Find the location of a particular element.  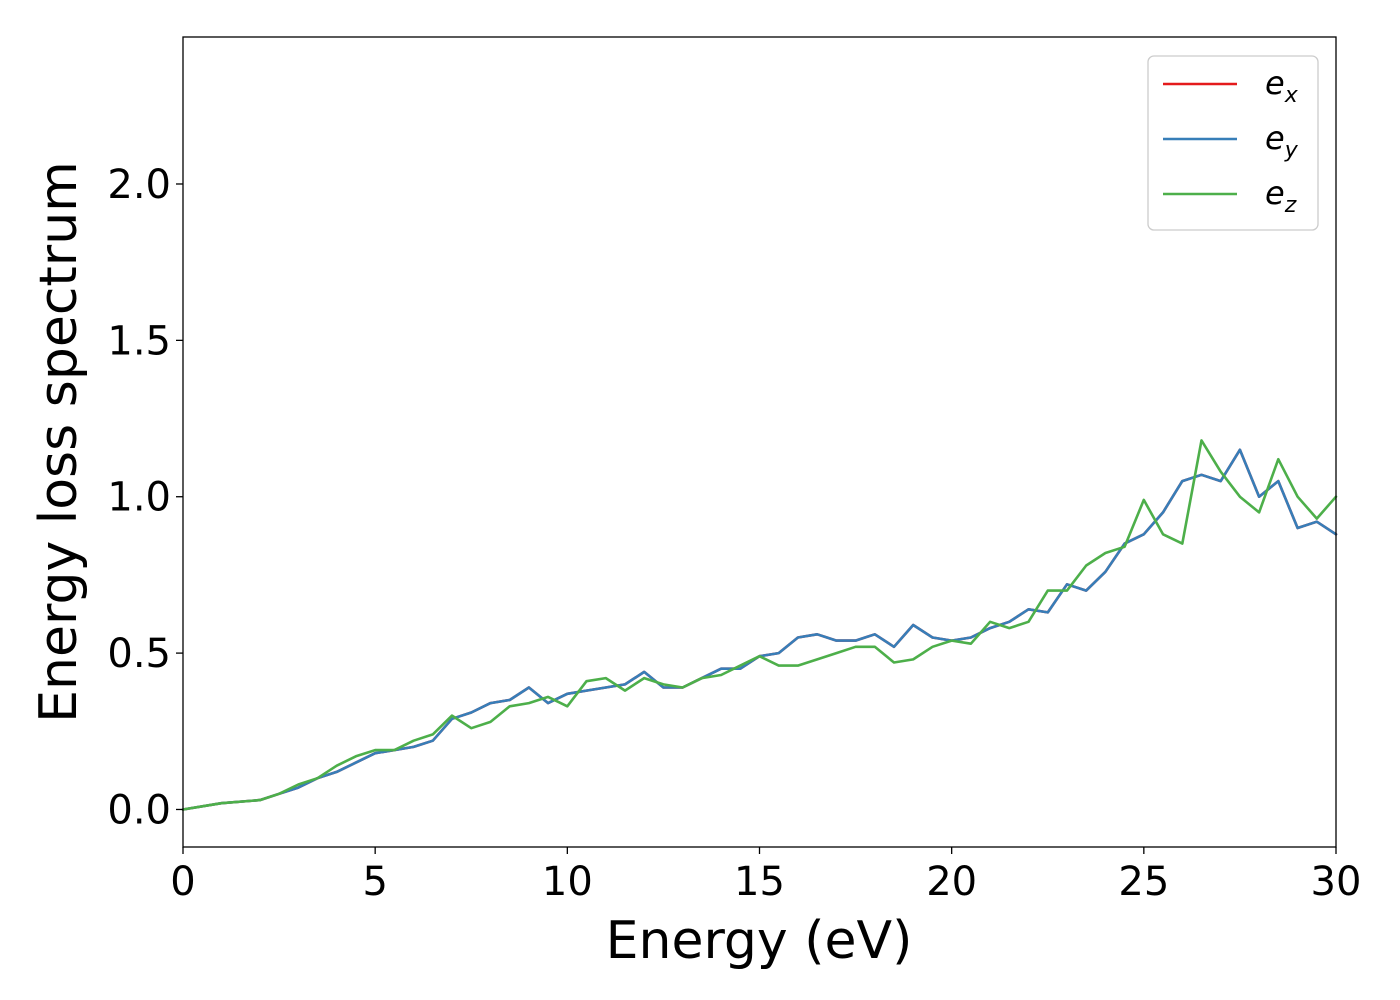

legend-label-y: ey is located at coordinates (1282, 141).